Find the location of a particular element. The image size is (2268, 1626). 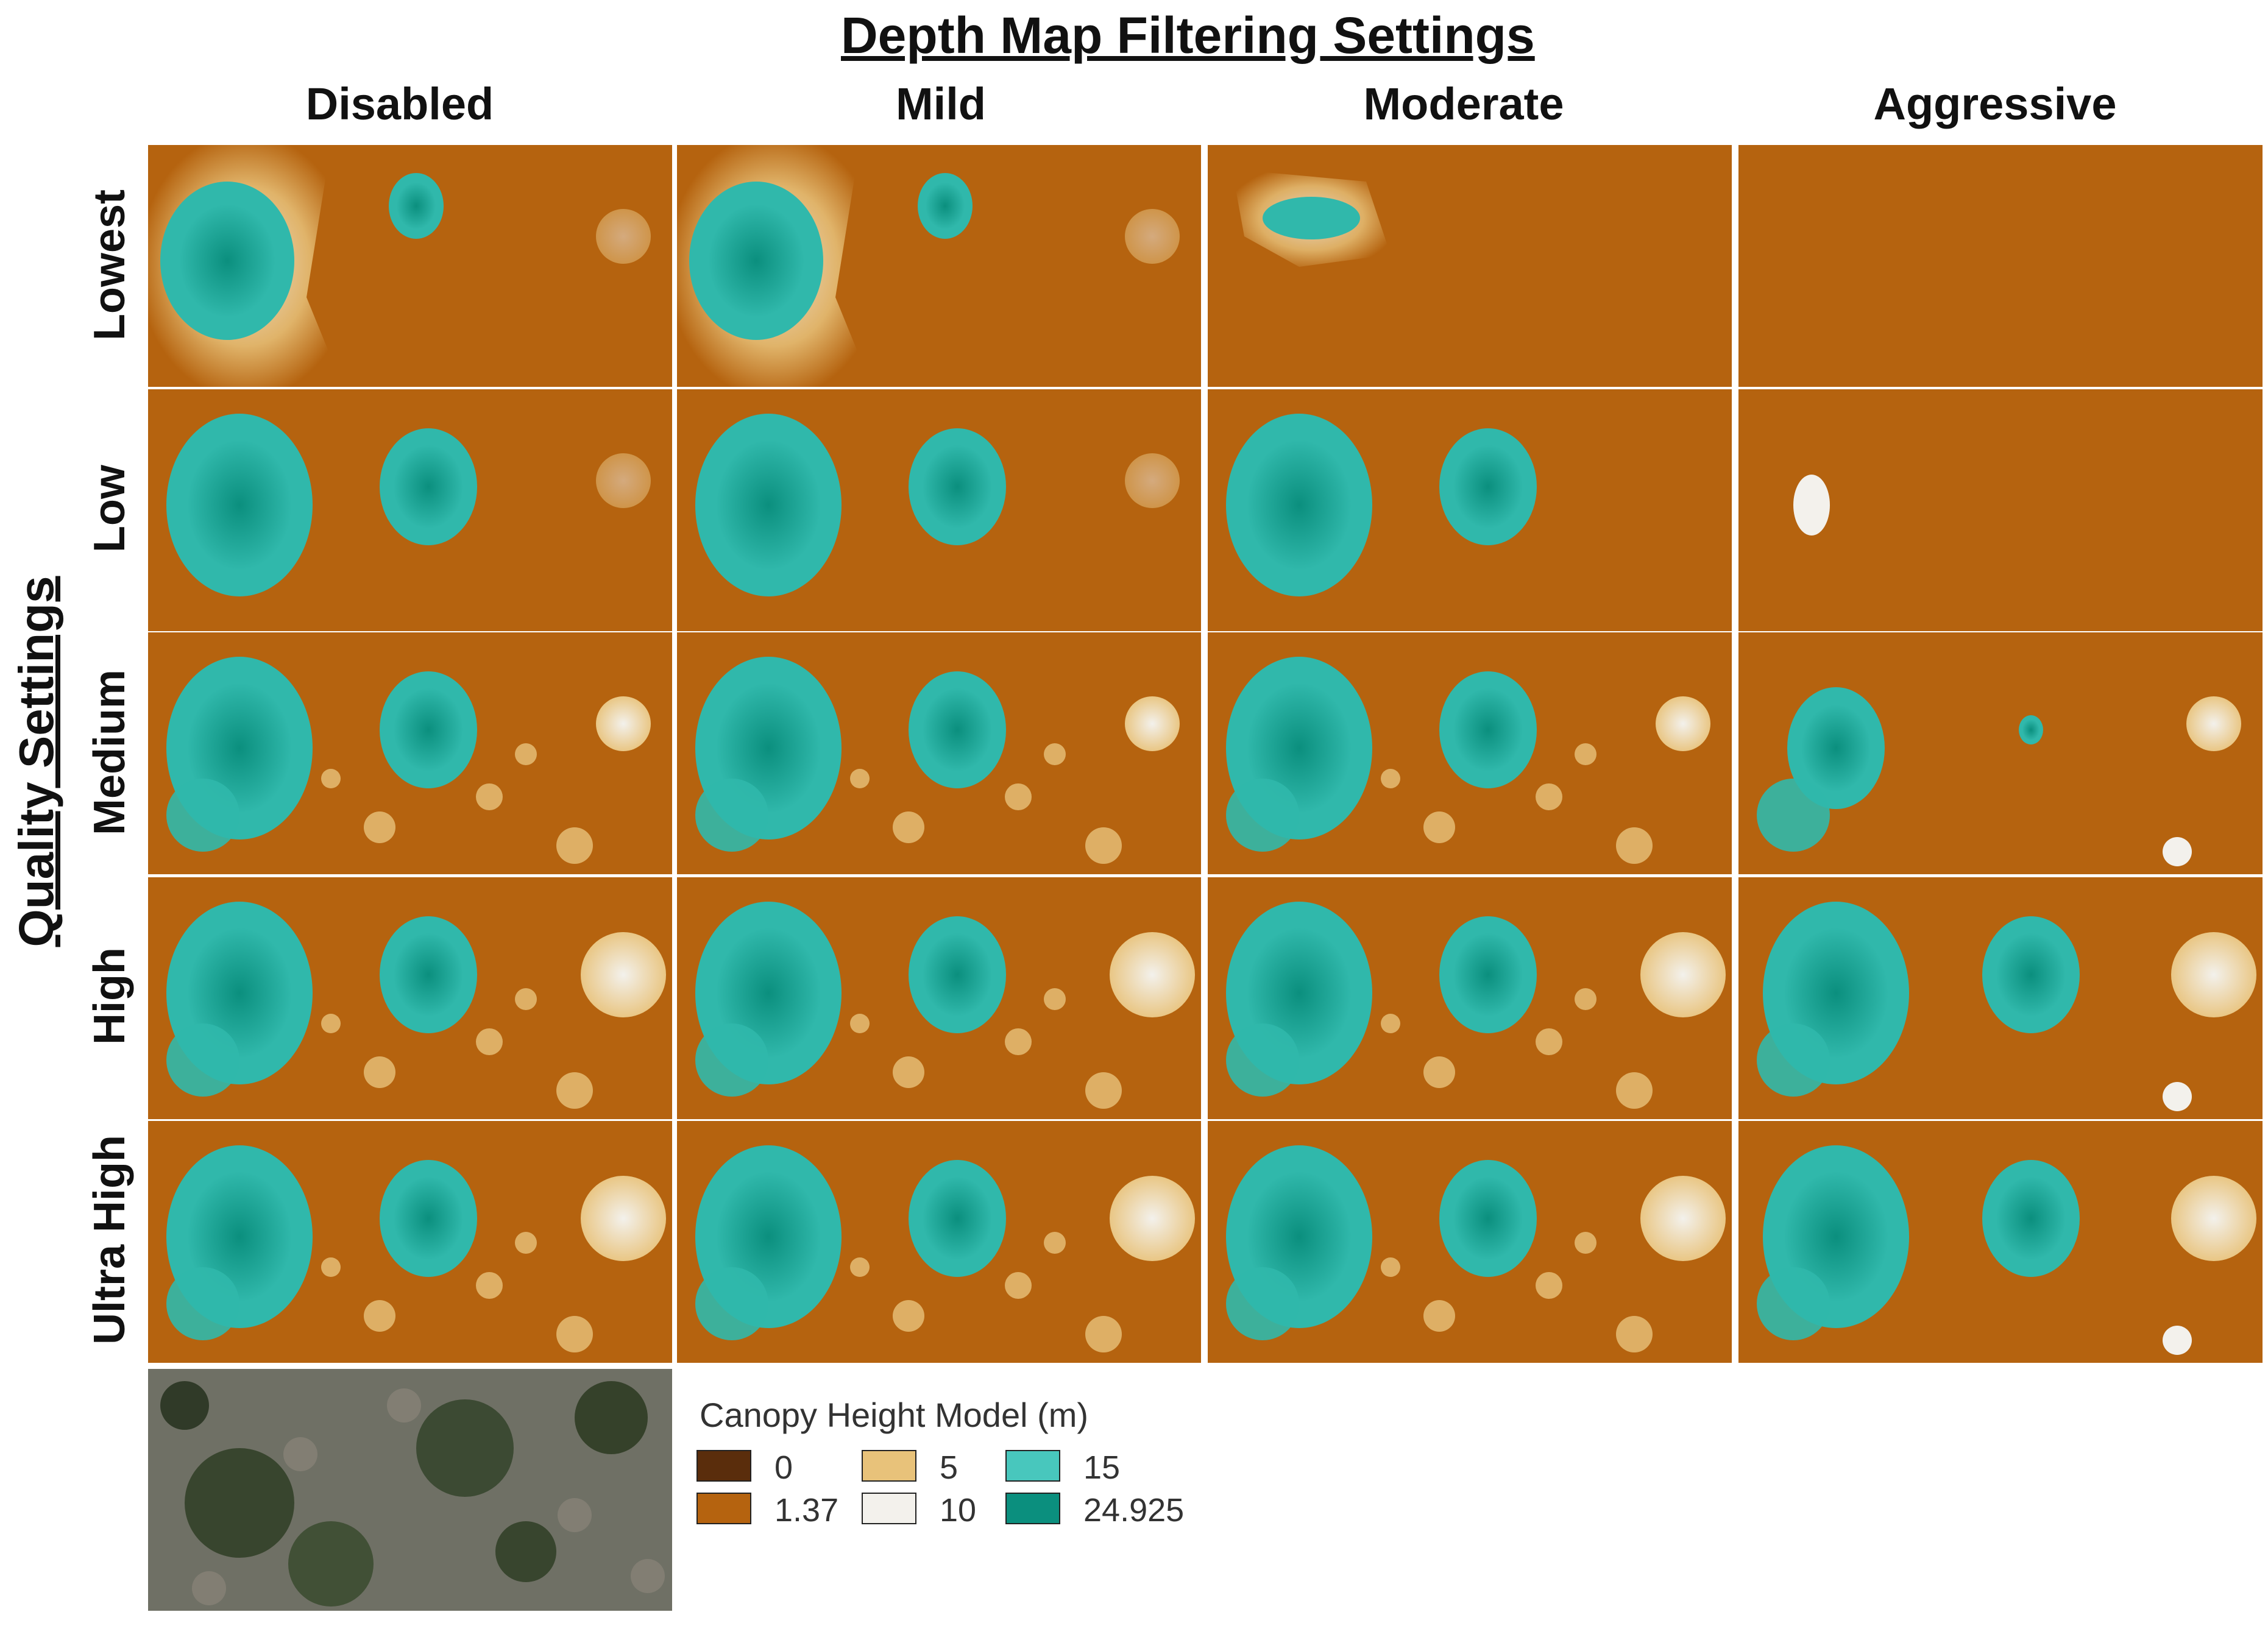

legend-title: Canopy Height Model (m) is located at coordinates (894, 1415).